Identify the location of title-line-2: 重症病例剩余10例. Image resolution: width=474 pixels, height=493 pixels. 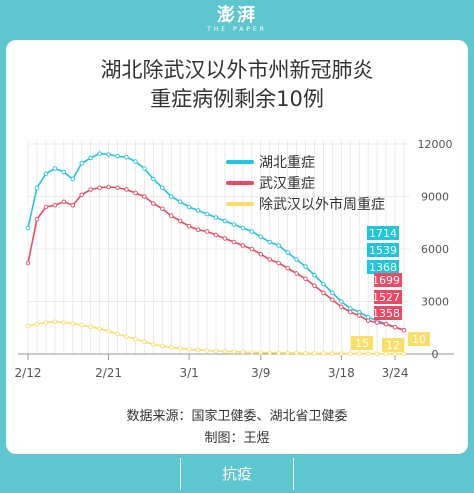
(237, 99).